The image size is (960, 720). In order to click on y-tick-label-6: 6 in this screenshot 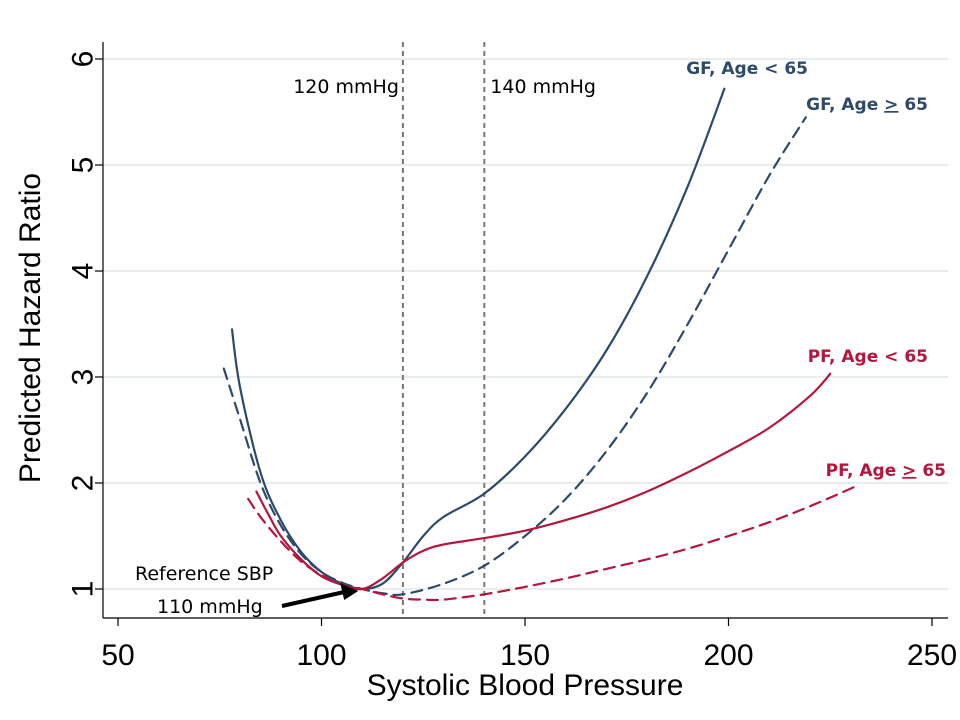, I will do `click(83, 59)`.